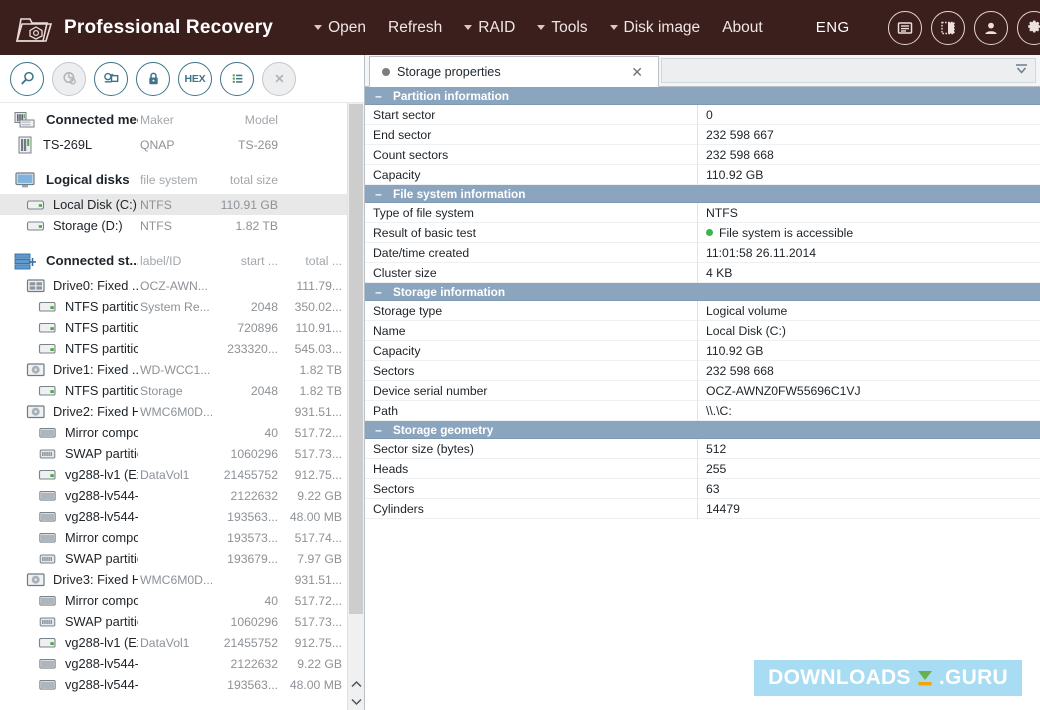  I want to click on scrollbar-thumb, so click(356, 359).